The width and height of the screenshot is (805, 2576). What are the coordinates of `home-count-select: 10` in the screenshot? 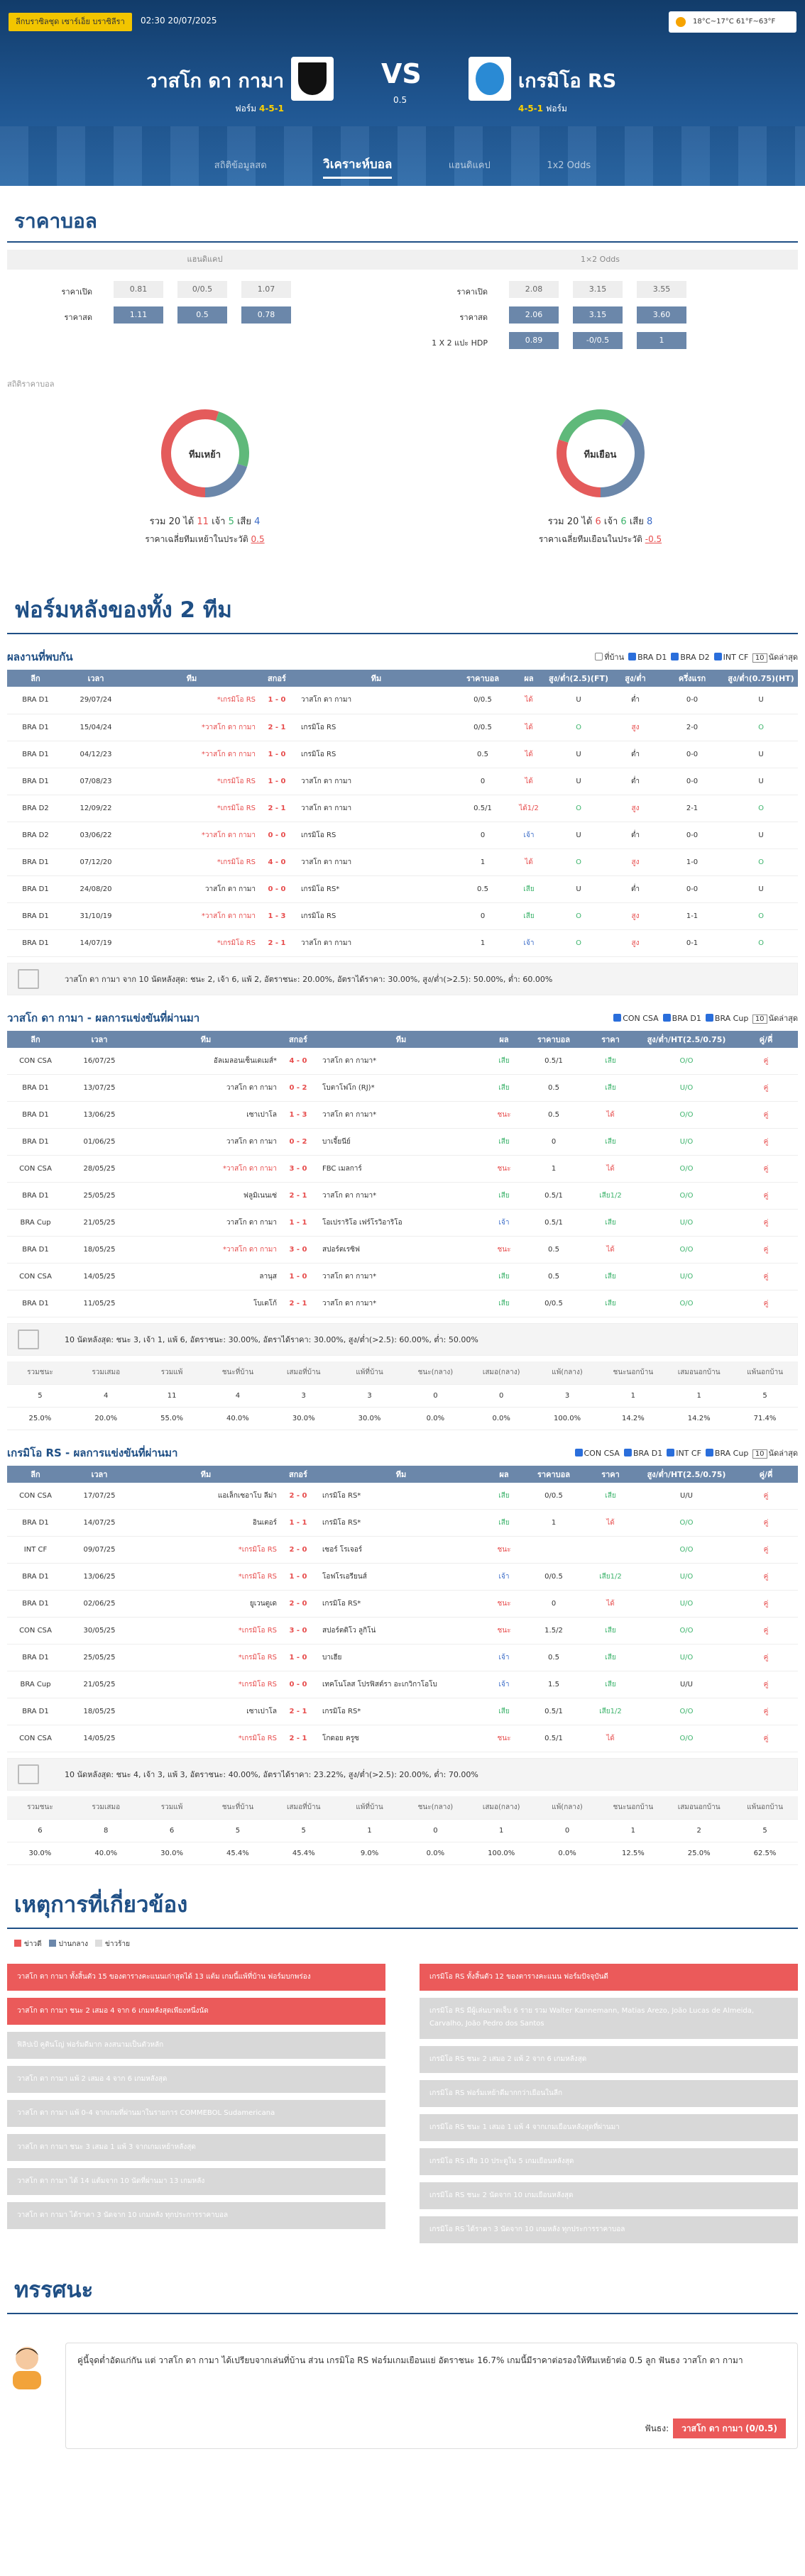 It's located at (760, 1019).